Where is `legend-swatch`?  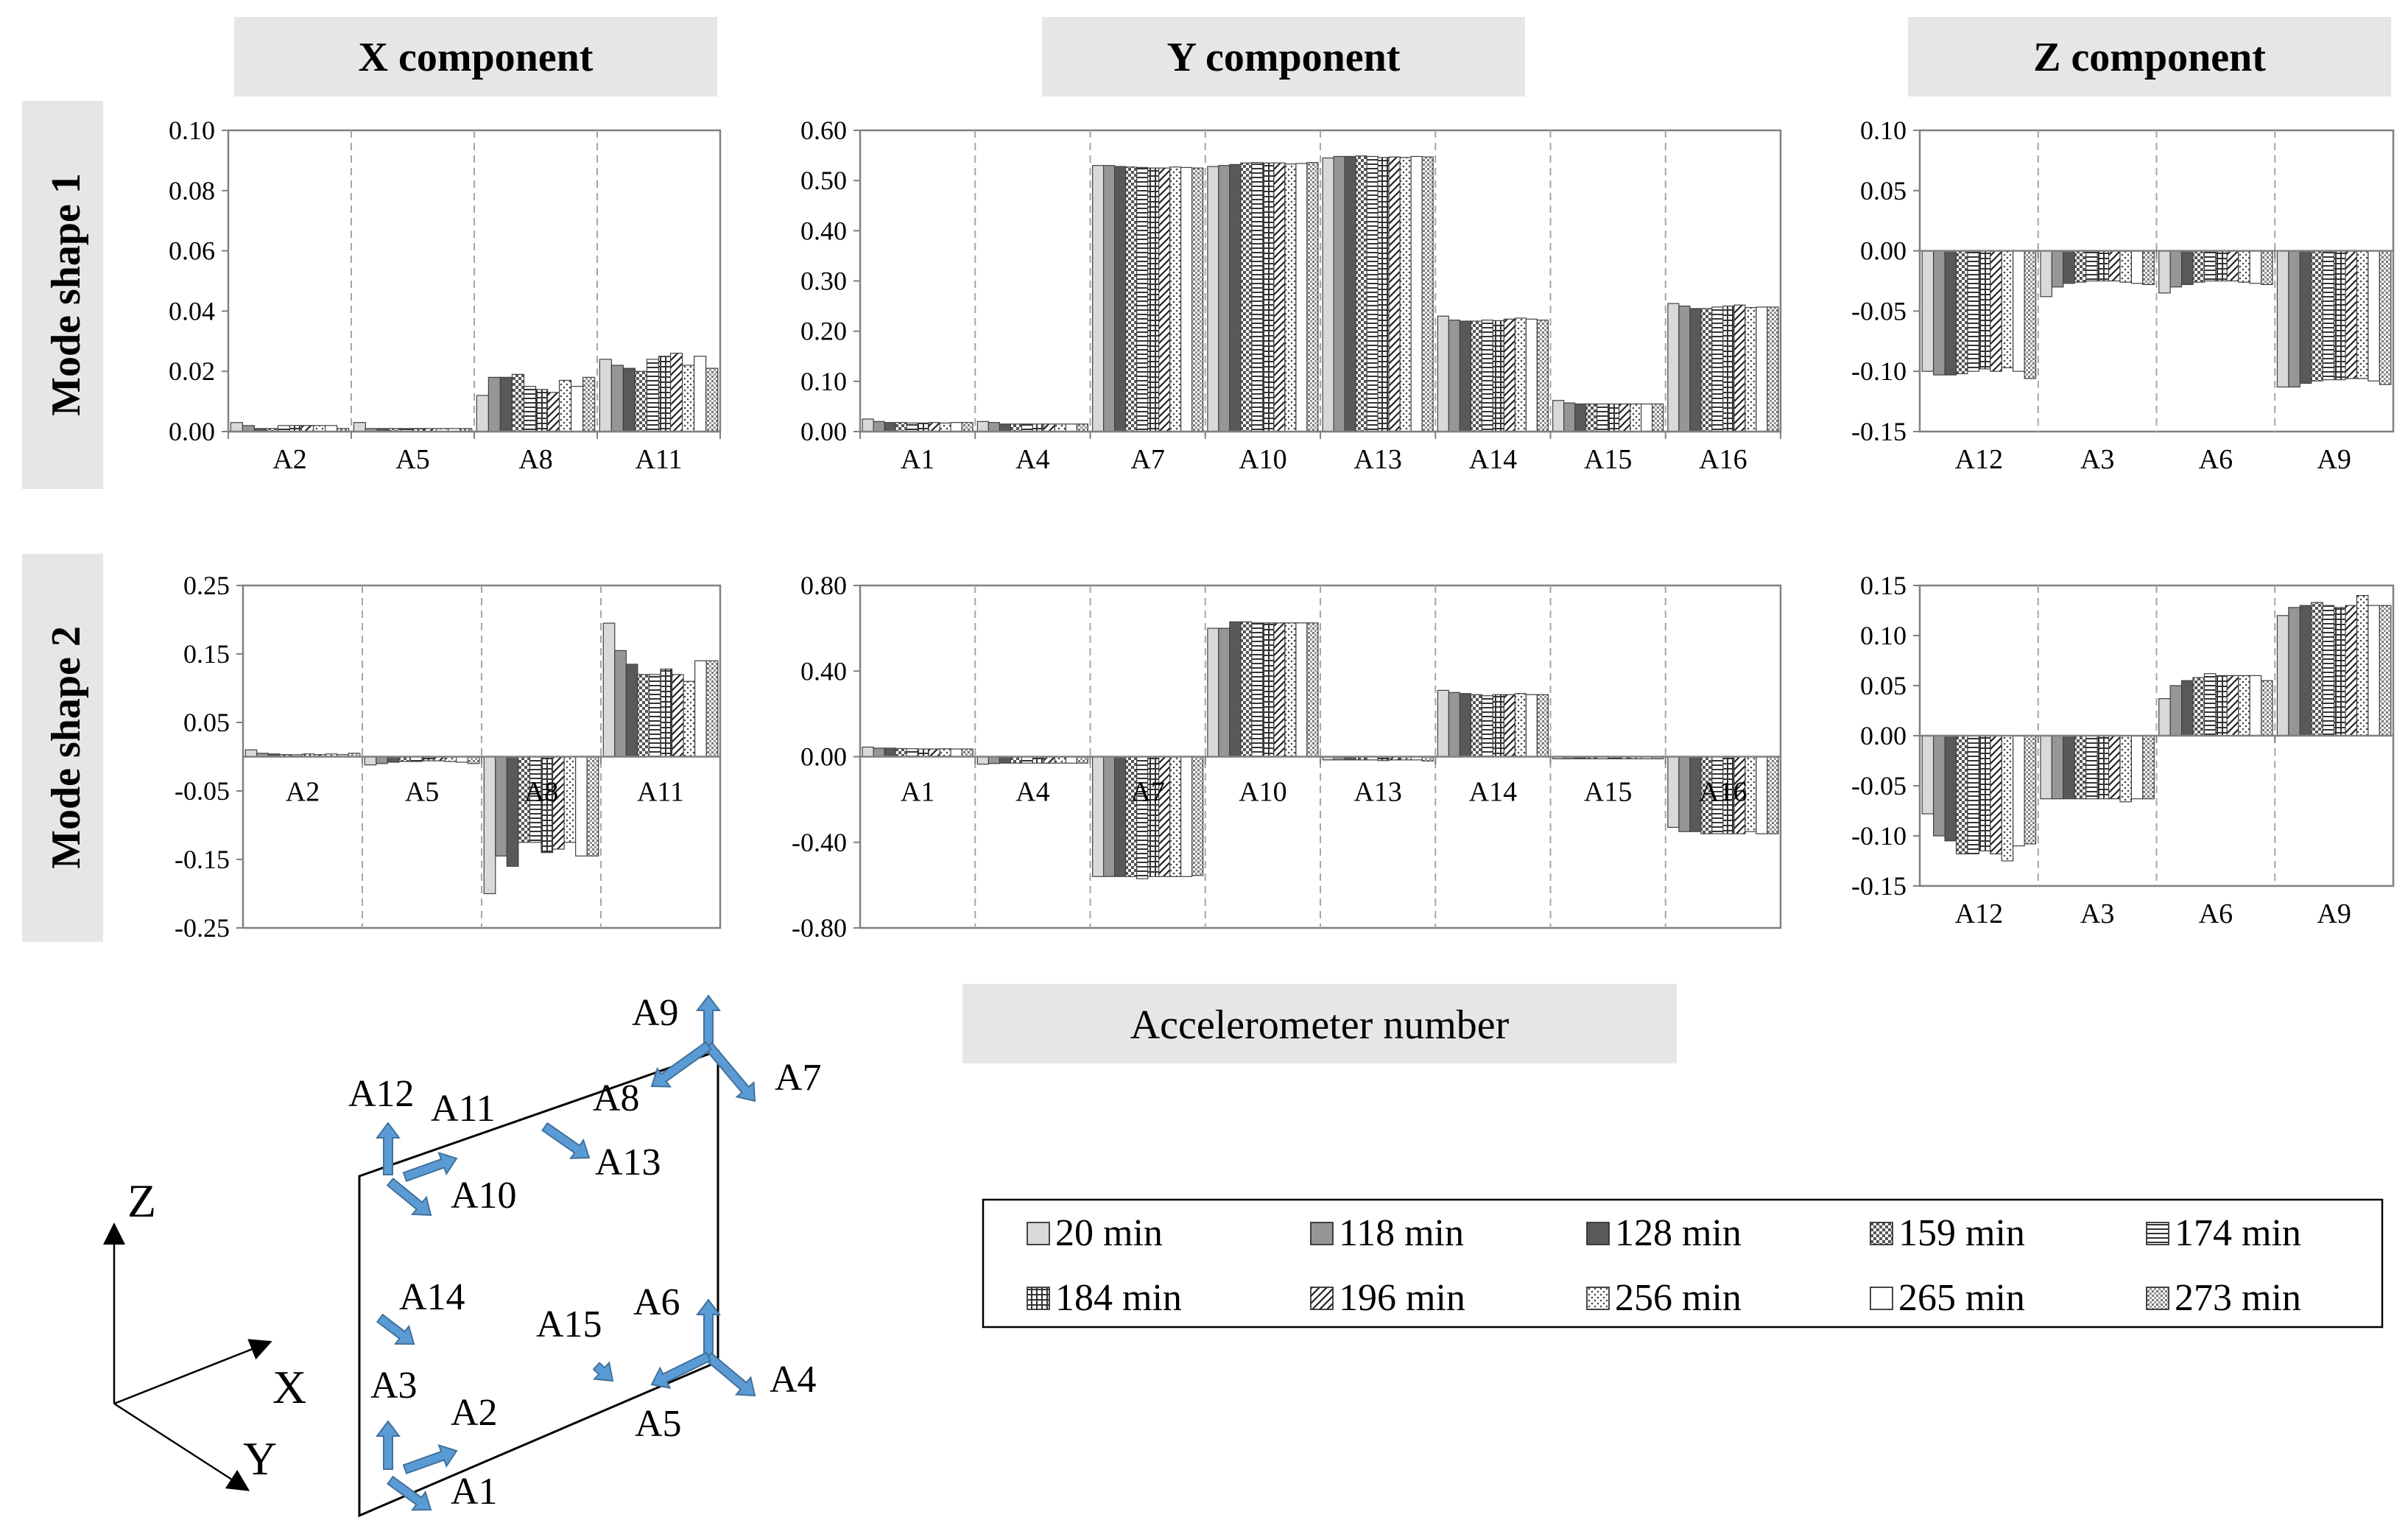 legend-swatch is located at coordinates (1881, 1298).